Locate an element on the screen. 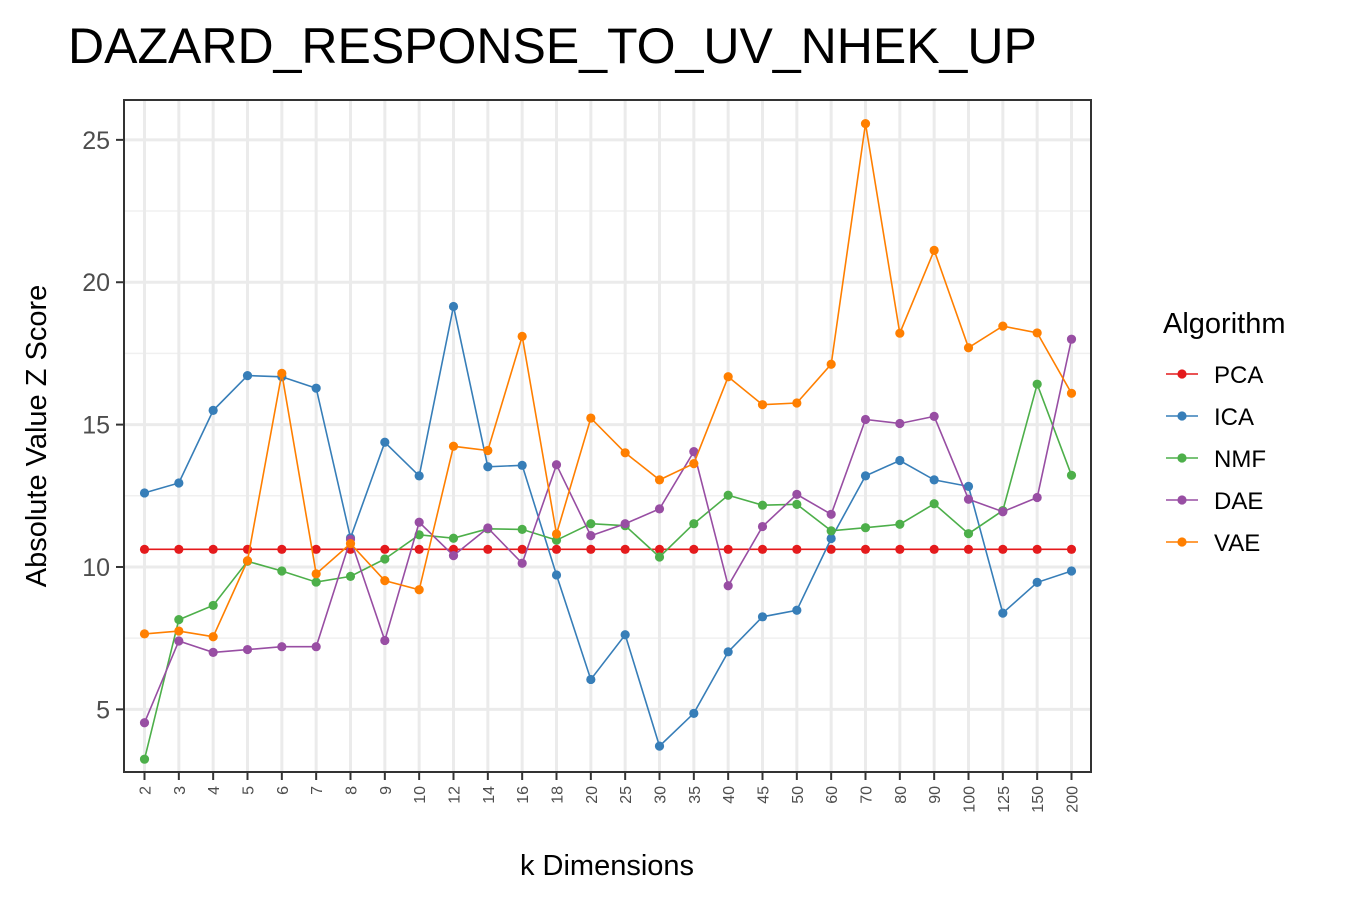 The image size is (1350, 900). x-tick-label: 20 is located at coordinates (592, 795).